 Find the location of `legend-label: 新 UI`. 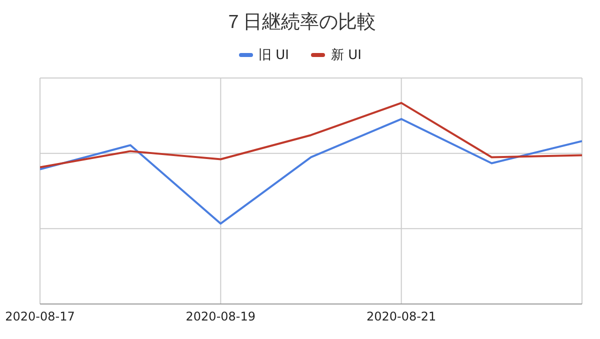

legend-label: 新 UI is located at coordinates (346, 55).